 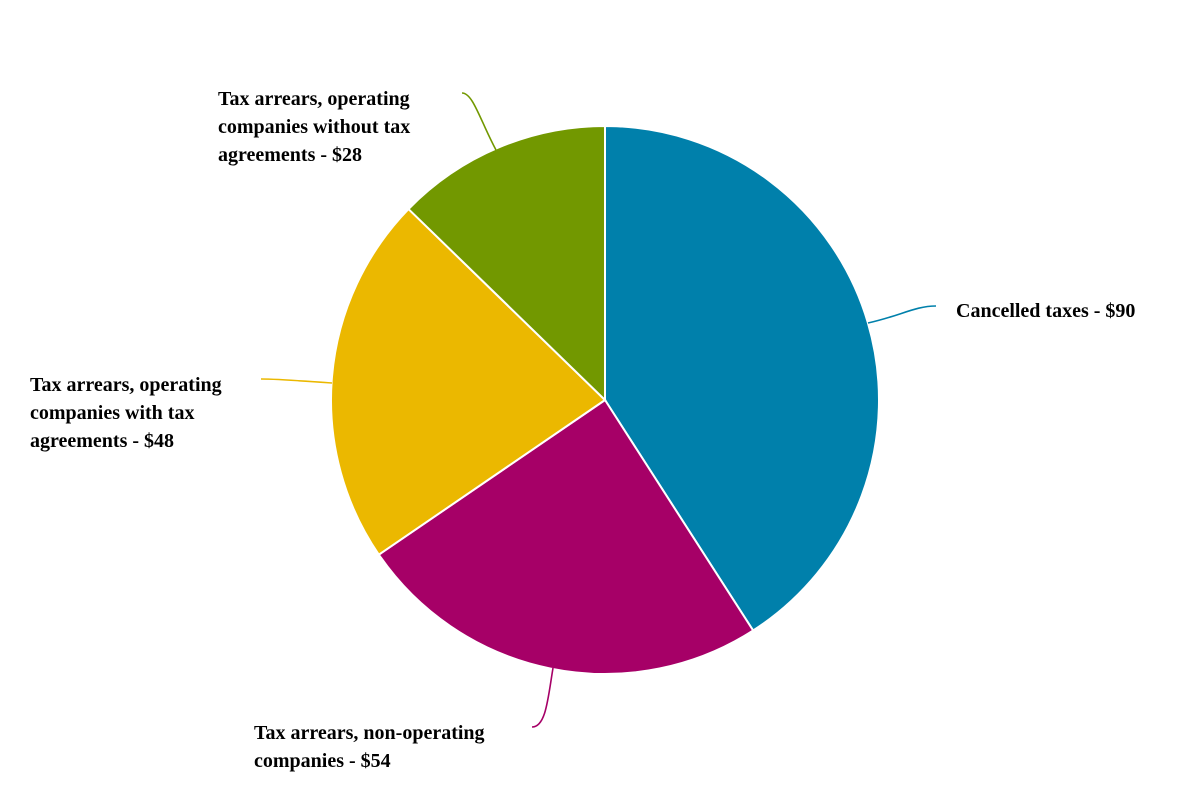 I want to click on slice-label-line: companies - $54, so click(x=322, y=761).